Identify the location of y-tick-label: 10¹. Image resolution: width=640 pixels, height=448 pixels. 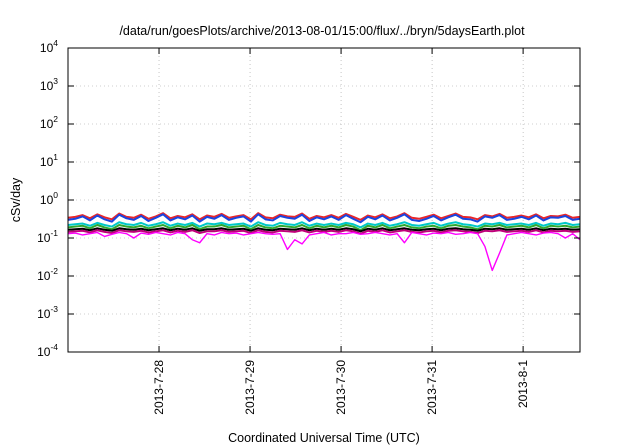
(49, 160).